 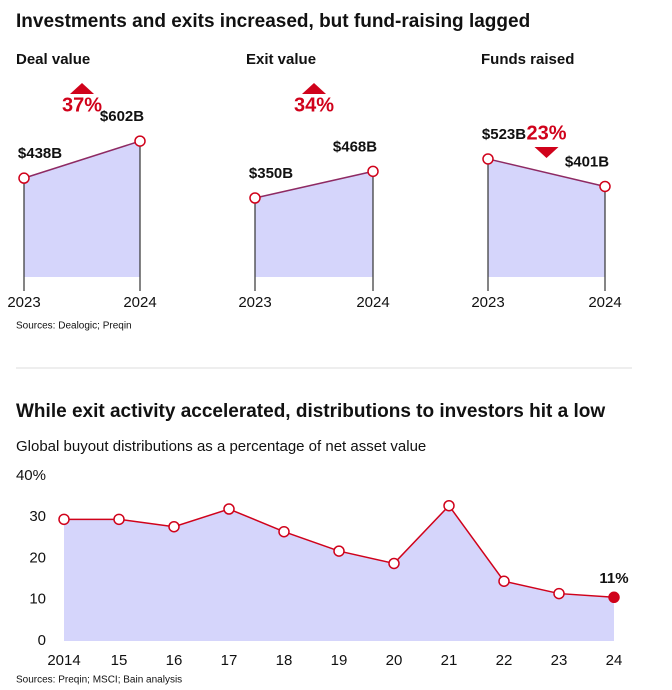 What do you see at coordinates (449, 660) in the screenshot?
I see `x-tick-label: 21` at bounding box center [449, 660].